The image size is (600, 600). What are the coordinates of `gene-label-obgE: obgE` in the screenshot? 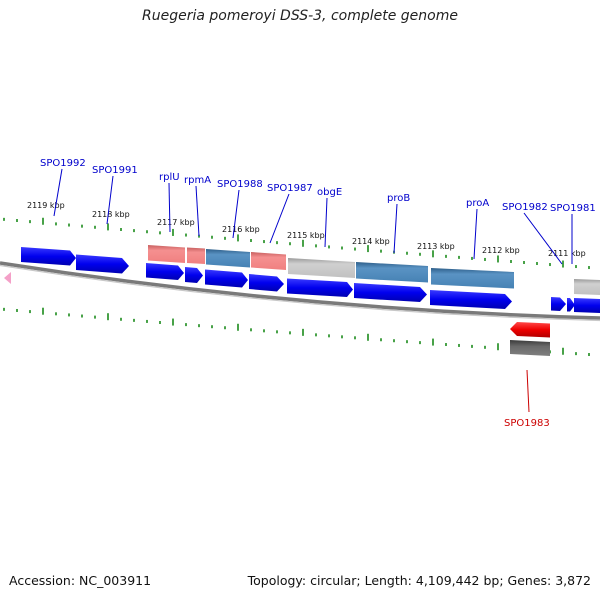 It's located at (329, 192).